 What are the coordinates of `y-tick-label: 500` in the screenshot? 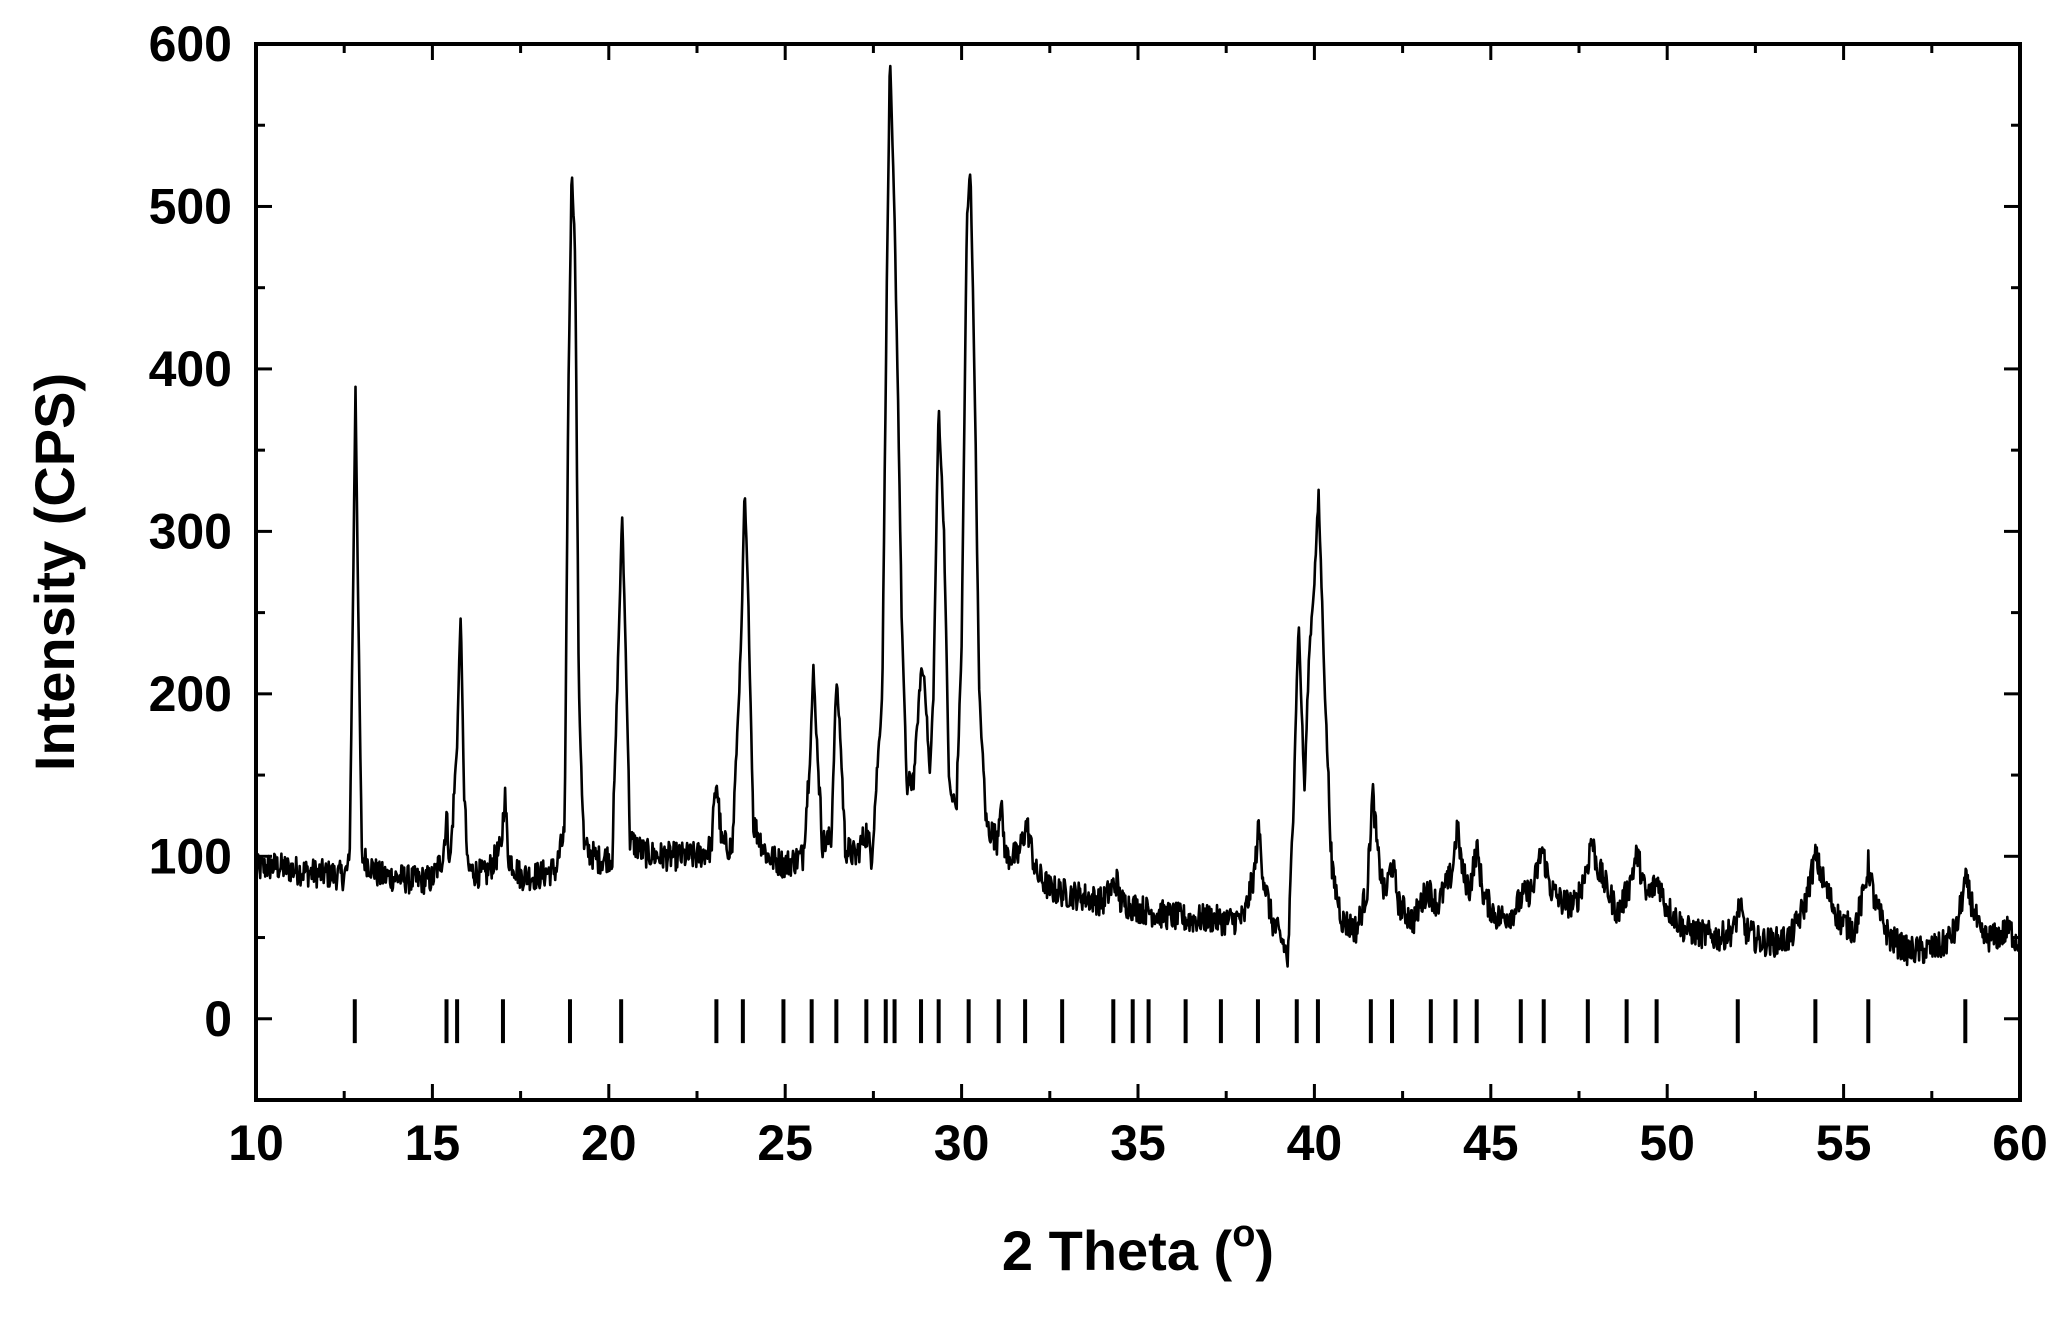 It's located at (190, 206).